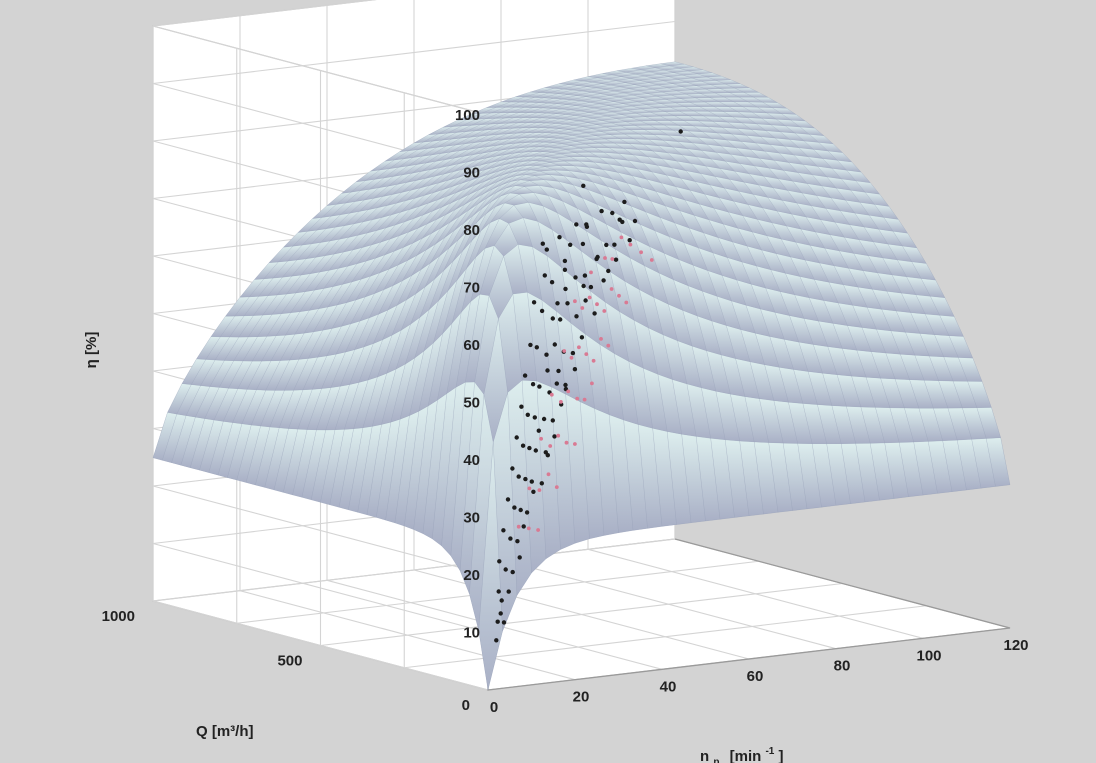 Image resolution: width=1096 pixels, height=763 pixels. What do you see at coordinates (471, 633) in the screenshot?
I see `z-tick-label: 10` at bounding box center [471, 633].